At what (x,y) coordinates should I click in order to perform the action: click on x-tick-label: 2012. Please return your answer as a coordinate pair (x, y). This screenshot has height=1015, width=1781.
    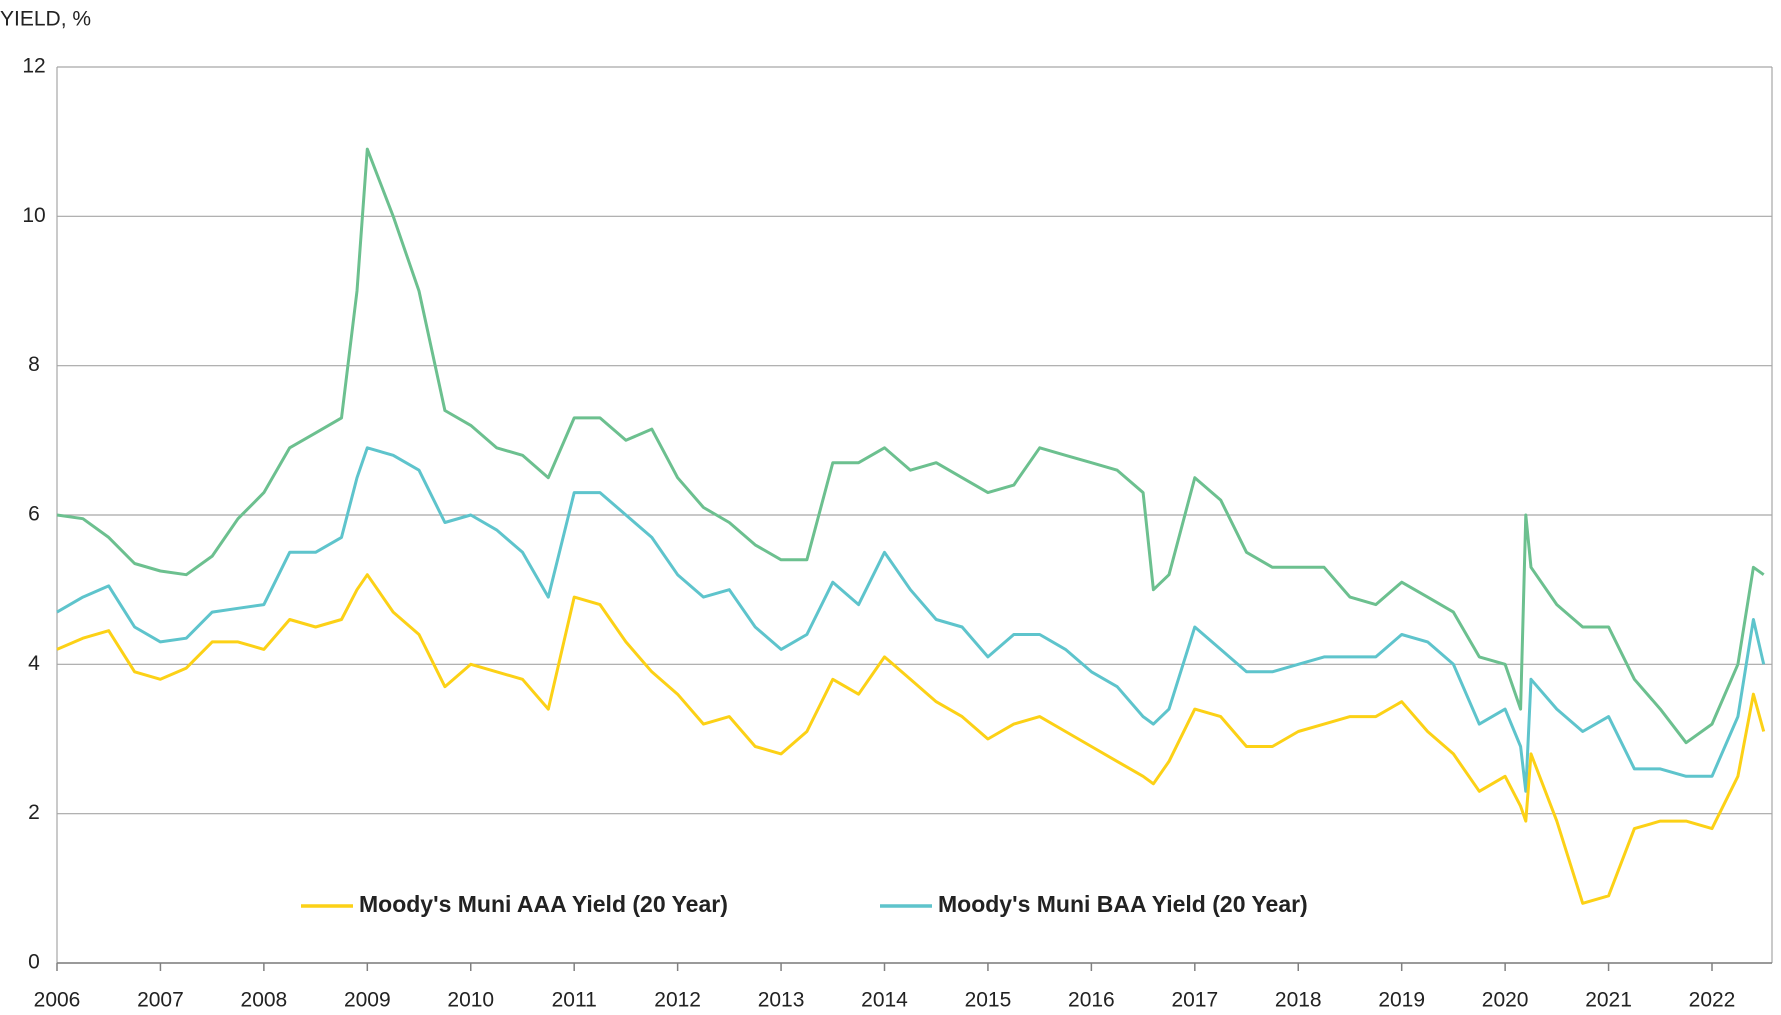
    Looking at the image, I should click on (677, 1000).